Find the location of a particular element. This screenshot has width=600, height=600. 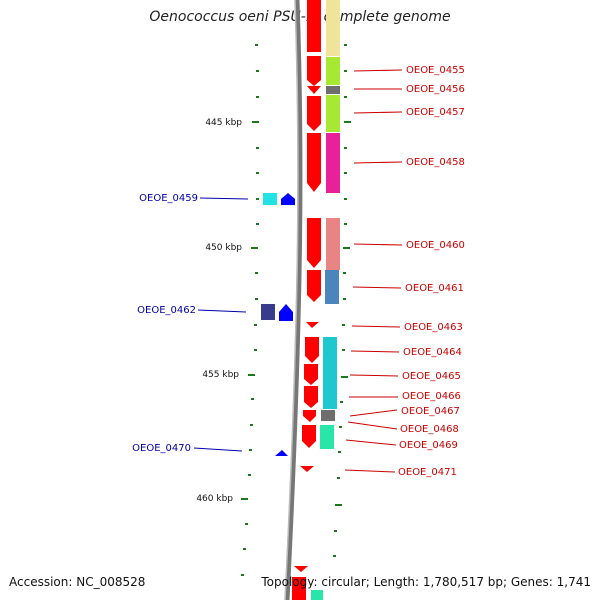

gene-label-oeoe-0466: OEOE_0466 is located at coordinates (431, 396).